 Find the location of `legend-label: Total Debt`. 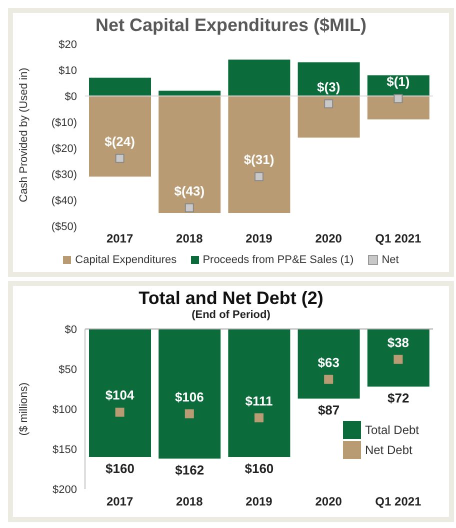

legend-label: Total Debt is located at coordinates (391, 430).